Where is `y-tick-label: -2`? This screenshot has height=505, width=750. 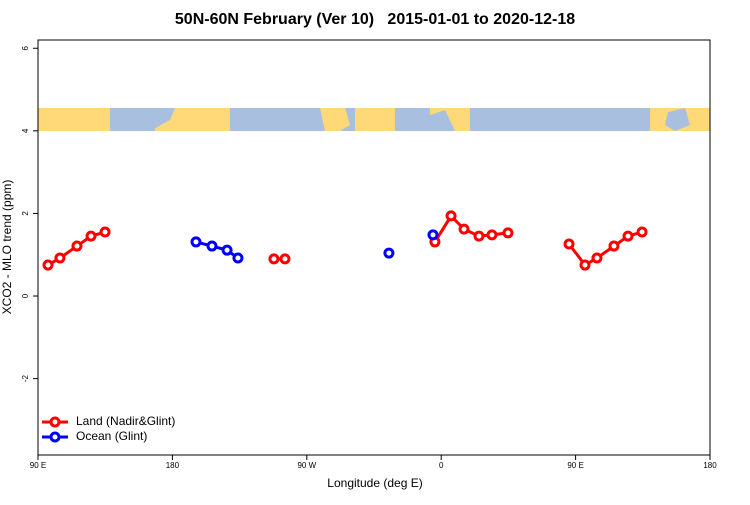
y-tick-label: -2 is located at coordinates (25, 379).